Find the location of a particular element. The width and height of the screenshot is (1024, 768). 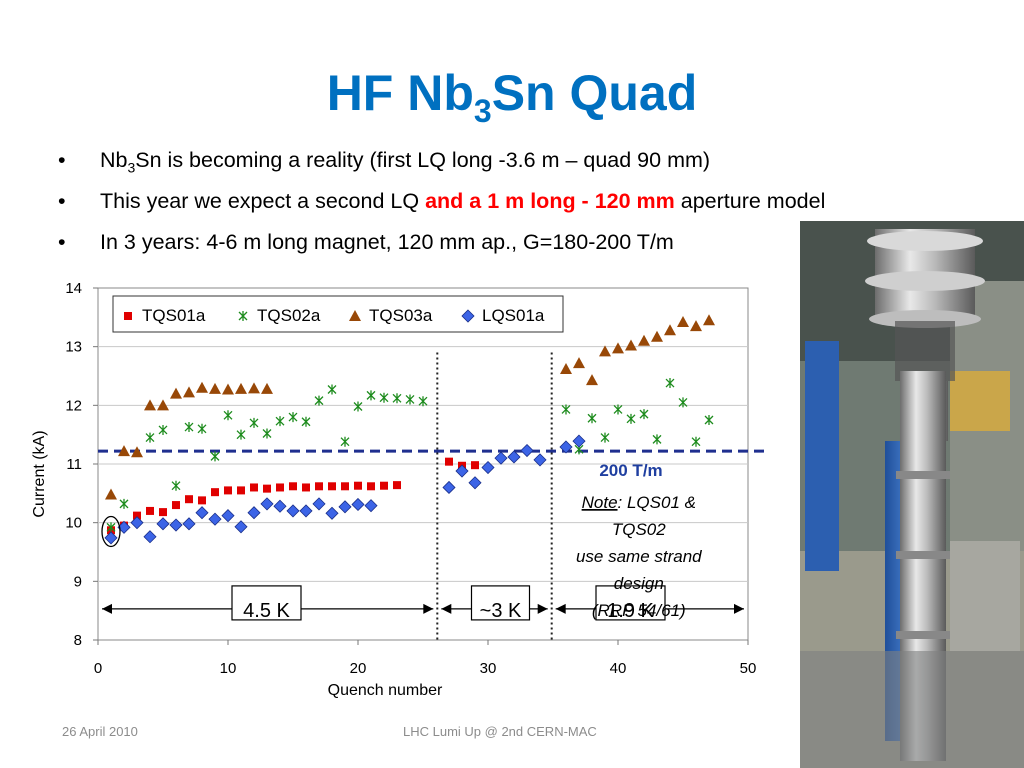

reference-line-label: 200 T/m is located at coordinates (630, 470).